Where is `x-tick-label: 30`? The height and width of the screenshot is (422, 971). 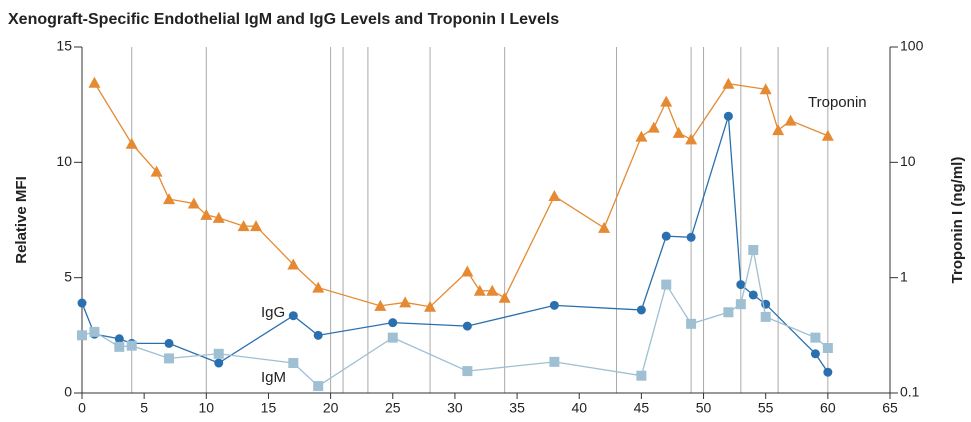
x-tick-label: 30 is located at coordinates (455, 408).